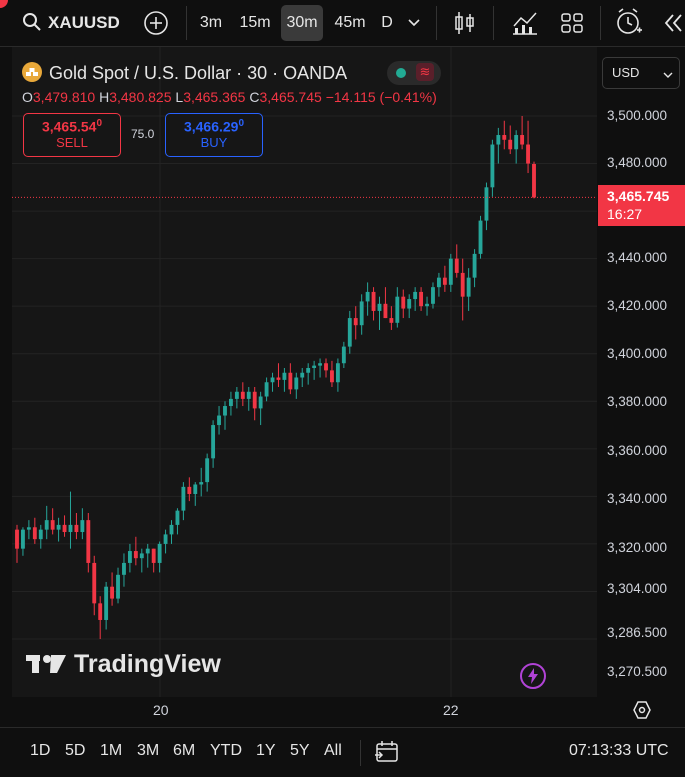 The width and height of the screenshot is (685, 777). Describe the element at coordinates (638, 196) in the screenshot. I see `current-price-value: 3,465.745` at that location.